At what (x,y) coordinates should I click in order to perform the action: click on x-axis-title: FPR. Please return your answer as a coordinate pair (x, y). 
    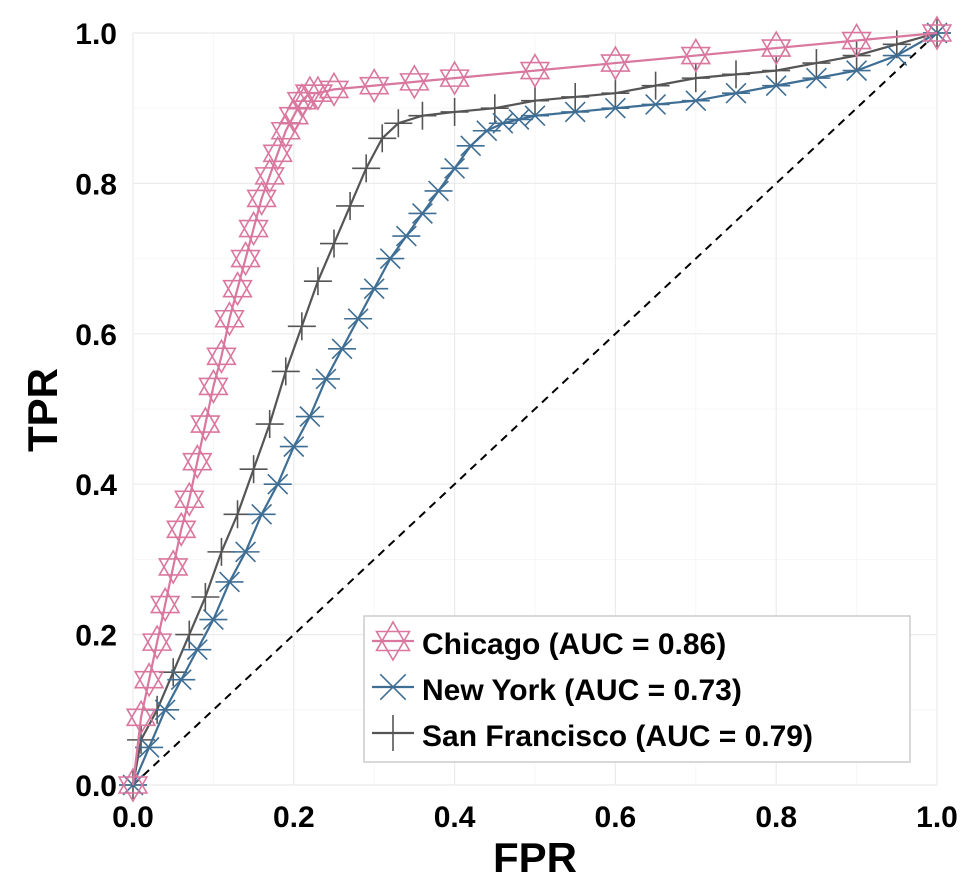
    Looking at the image, I should click on (535, 857).